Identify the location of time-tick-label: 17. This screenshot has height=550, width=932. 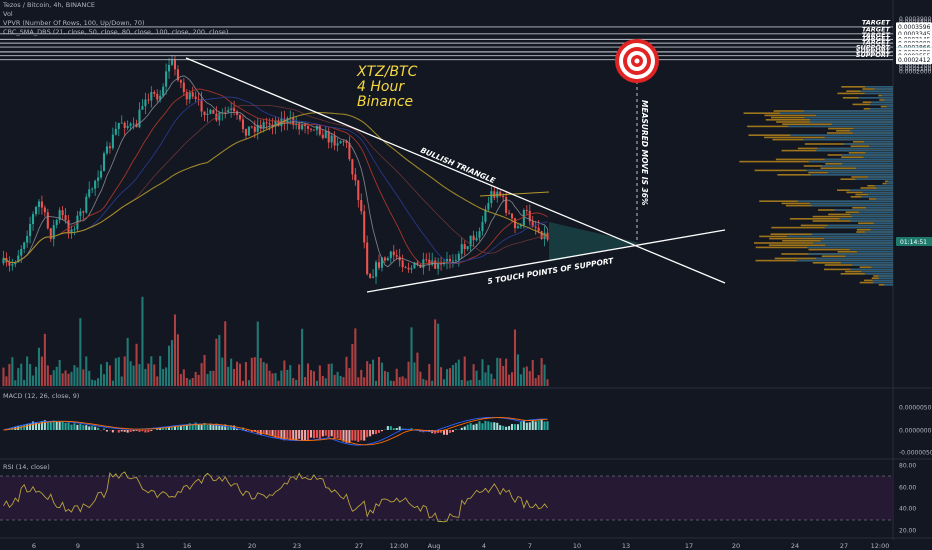
(689, 546).